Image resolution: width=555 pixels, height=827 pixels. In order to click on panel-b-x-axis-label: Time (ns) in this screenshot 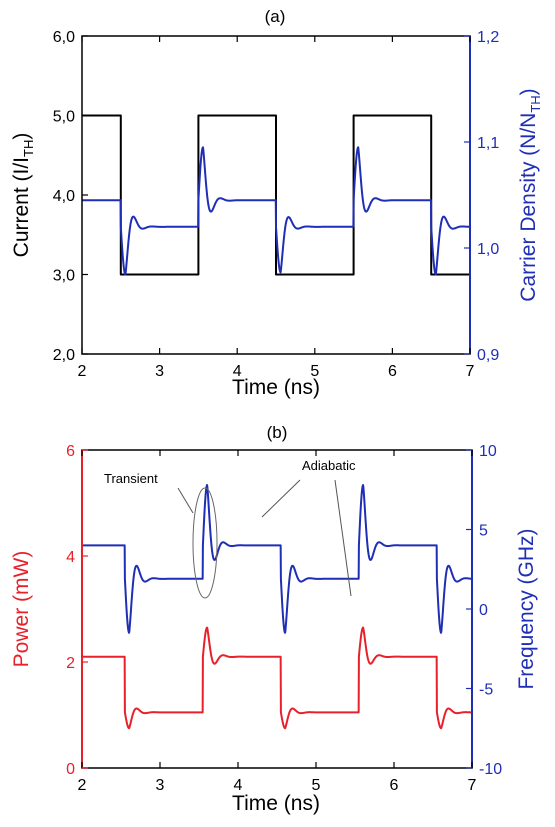, I will do `click(276, 803)`.